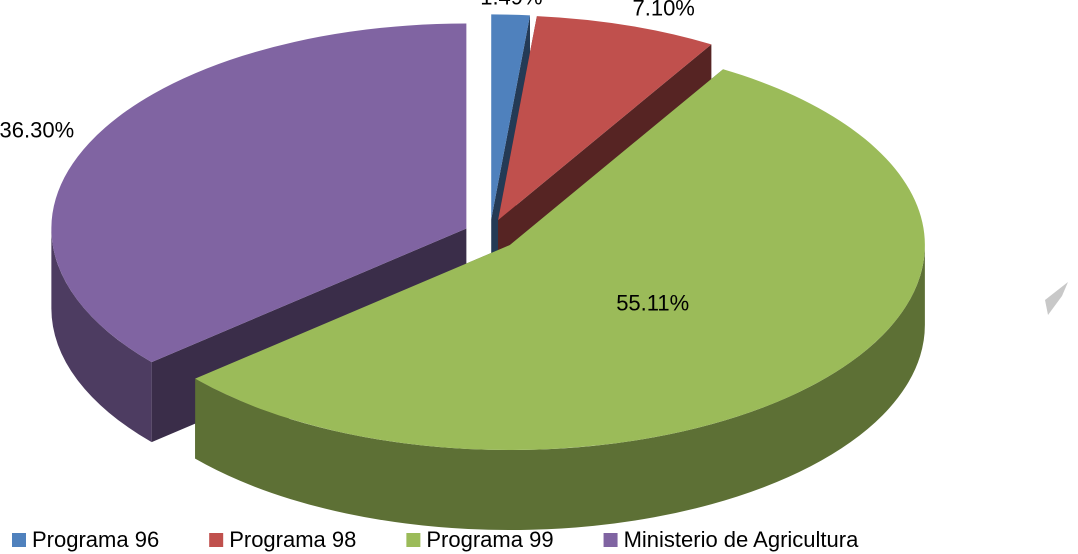  What do you see at coordinates (511, 4) in the screenshot?
I see `data-label: 1.49%` at bounding box center [511, 4].